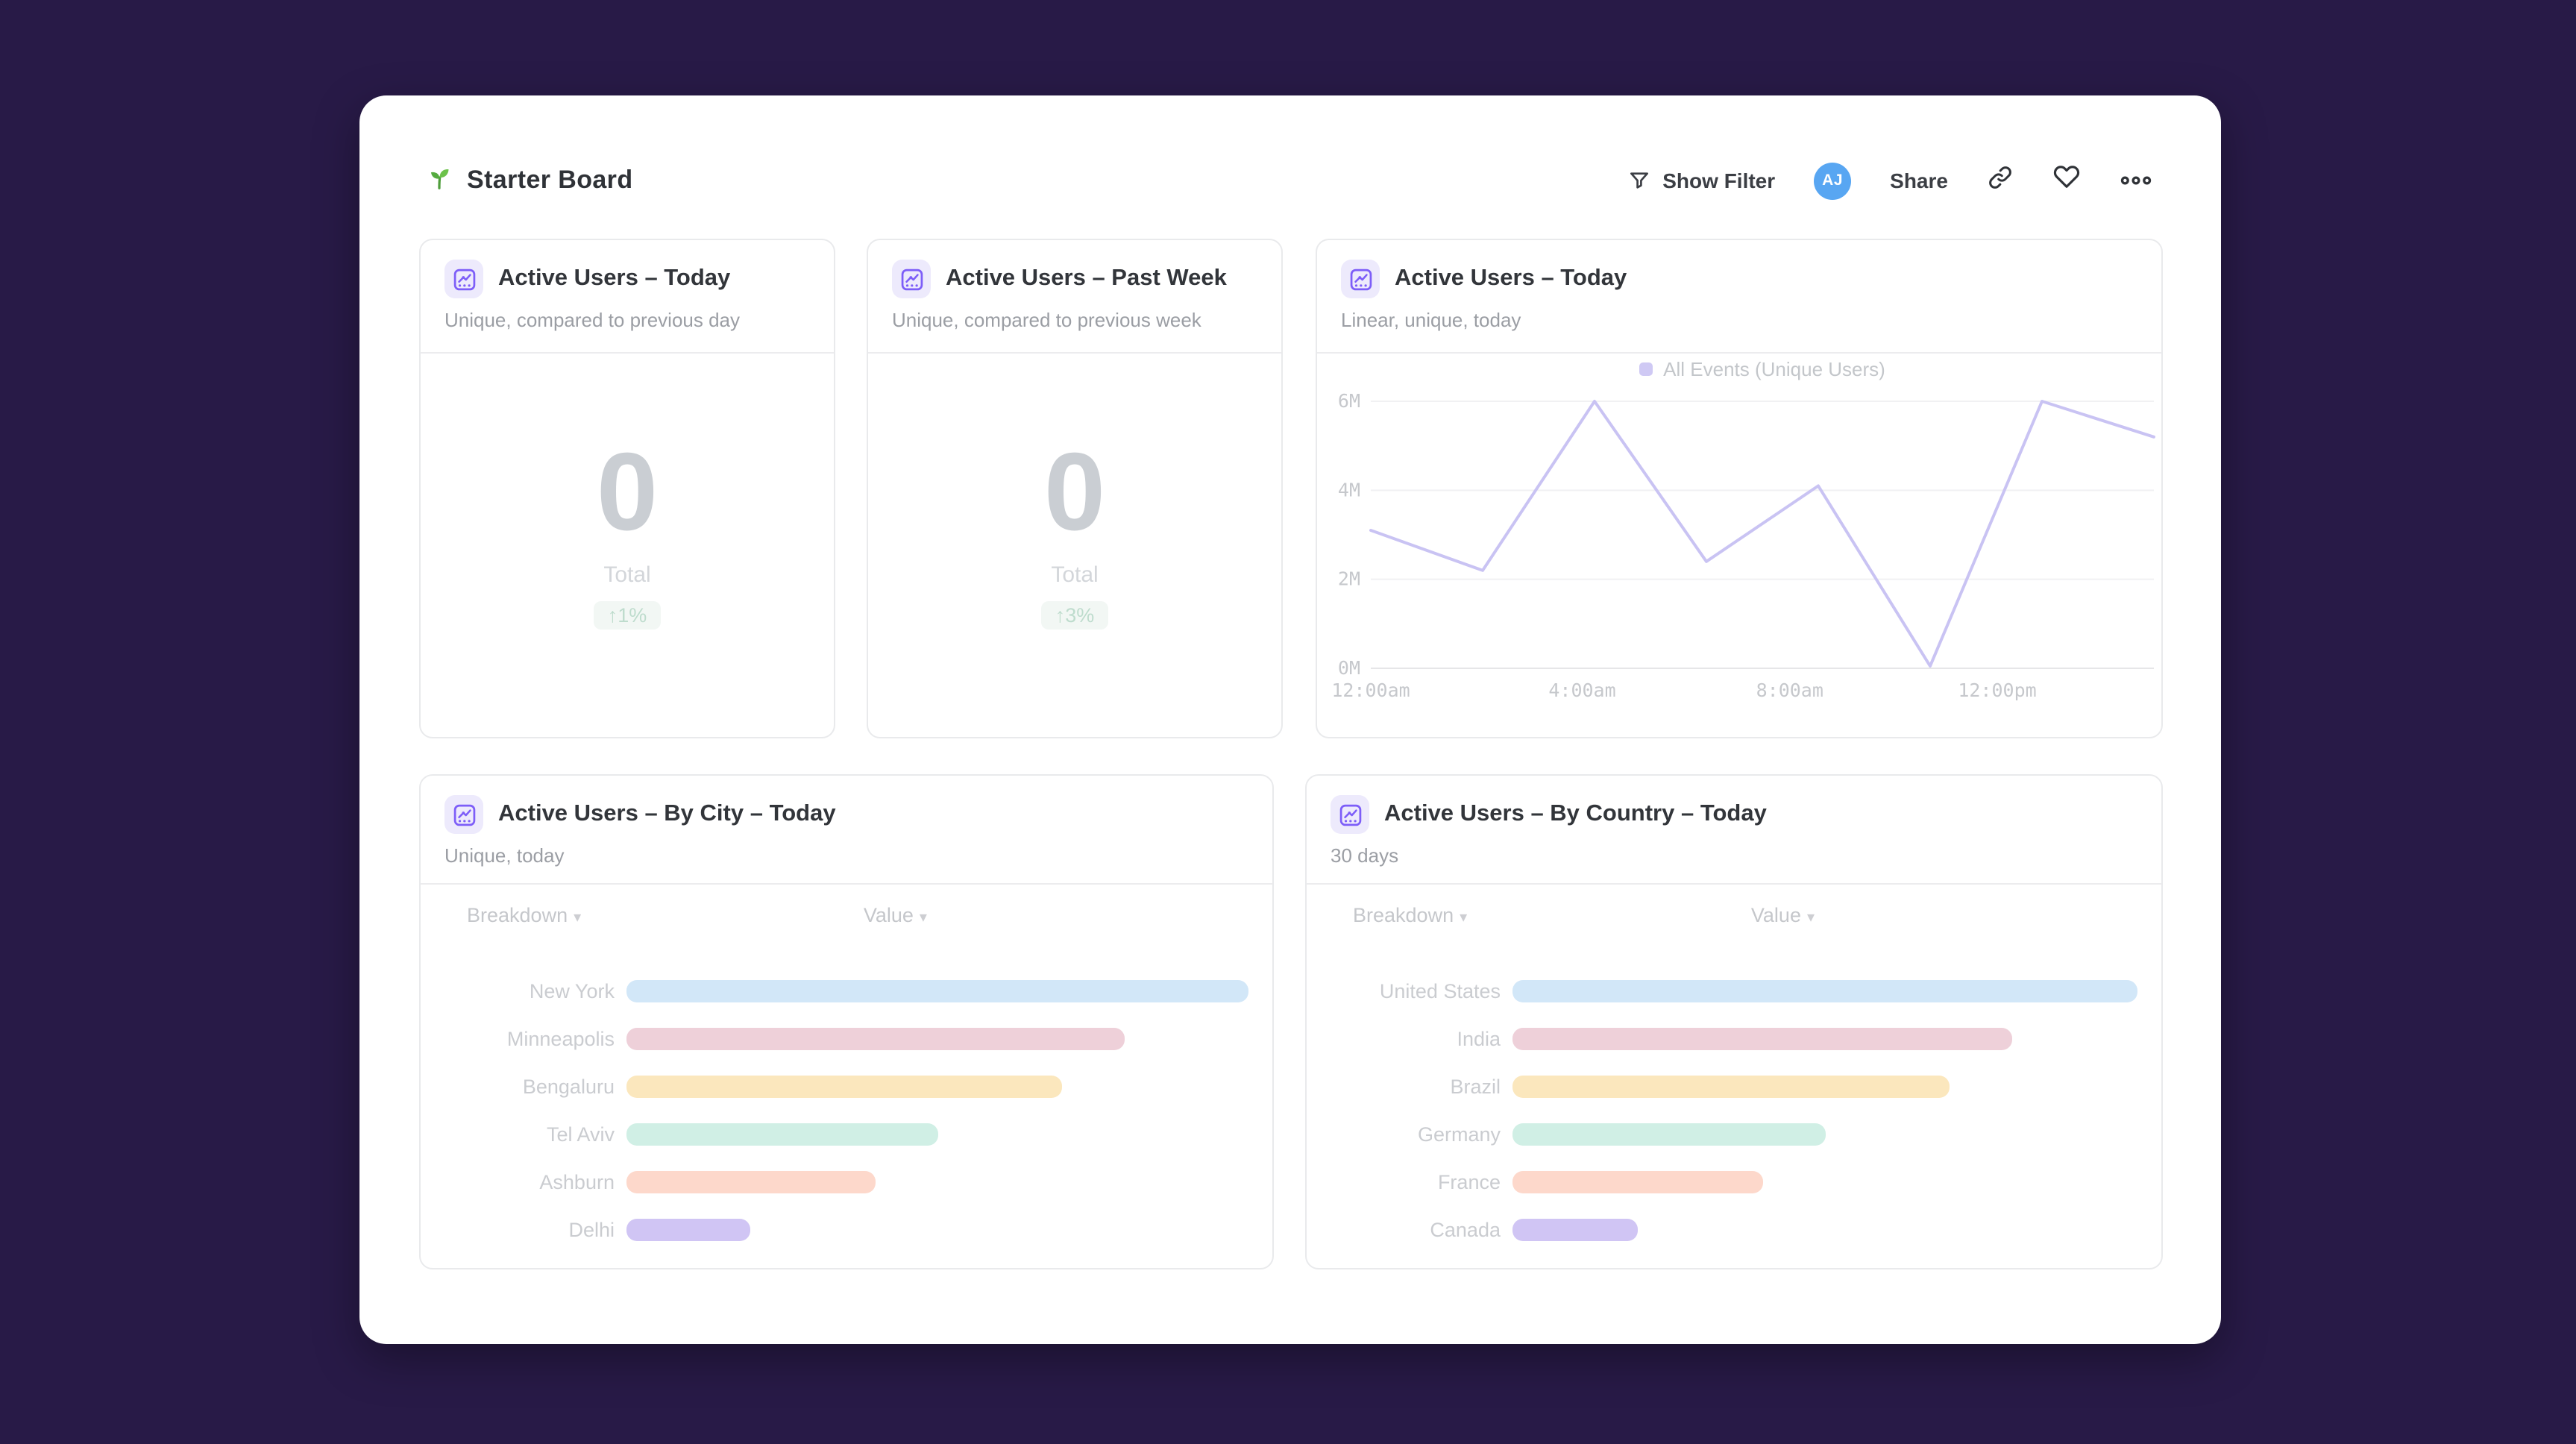 This screenshot has height=1444, width=2576. I want to click on table-row: Delhi, so click(846, 1229).